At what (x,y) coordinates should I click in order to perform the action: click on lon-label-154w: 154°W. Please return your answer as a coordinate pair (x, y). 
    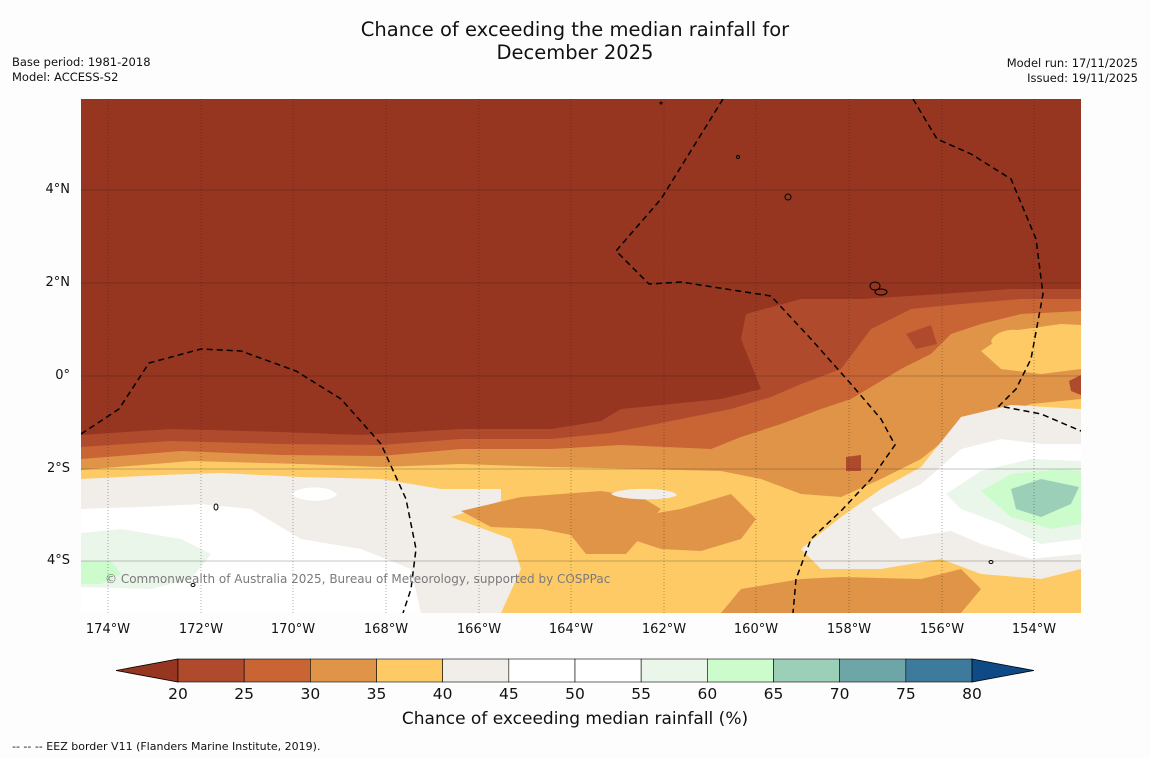
    Looking at the image, I should click on (1034, 629).